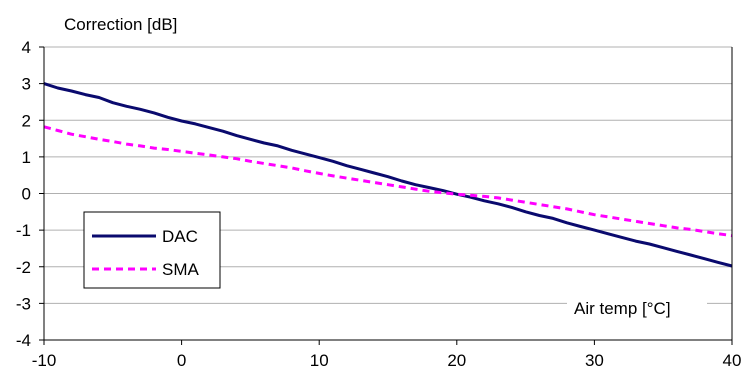  What do you see at coordinates (26, 47) in the screenshot?
I see `y-tick-label: 4` at bounding box center [26, 47].